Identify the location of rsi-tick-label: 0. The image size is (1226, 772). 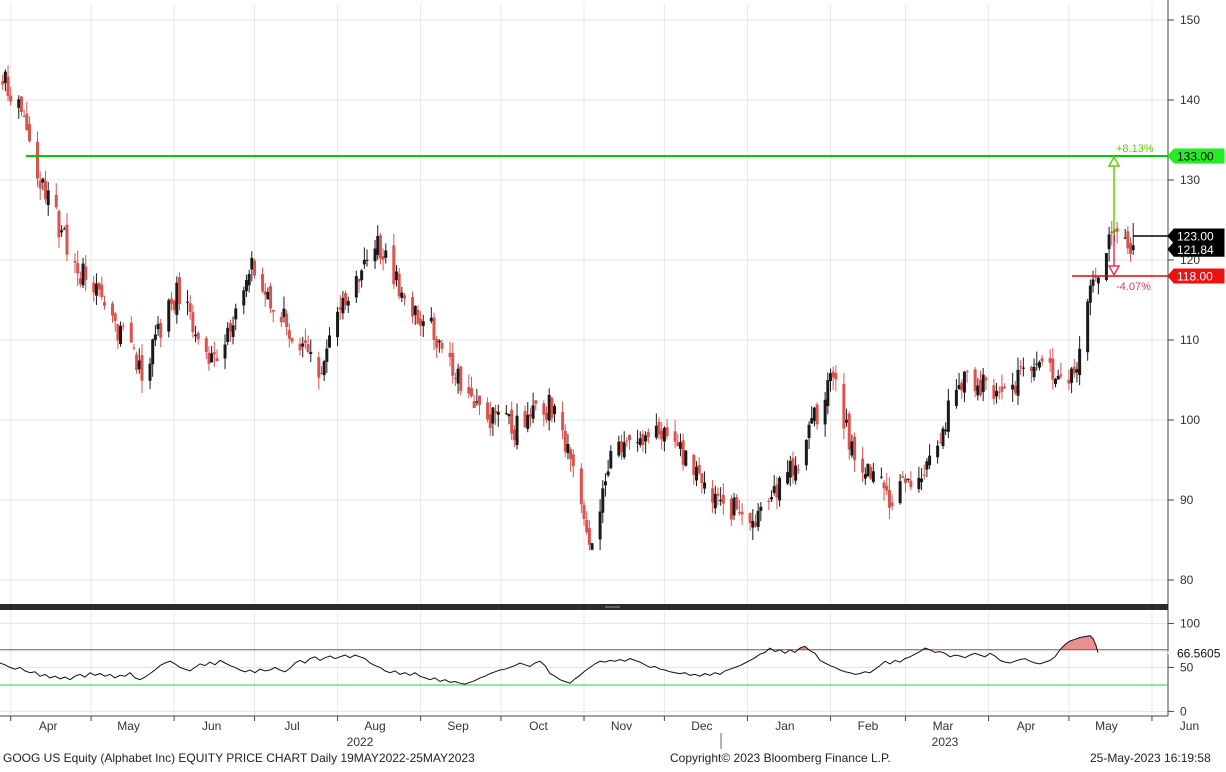
(1183, 711).